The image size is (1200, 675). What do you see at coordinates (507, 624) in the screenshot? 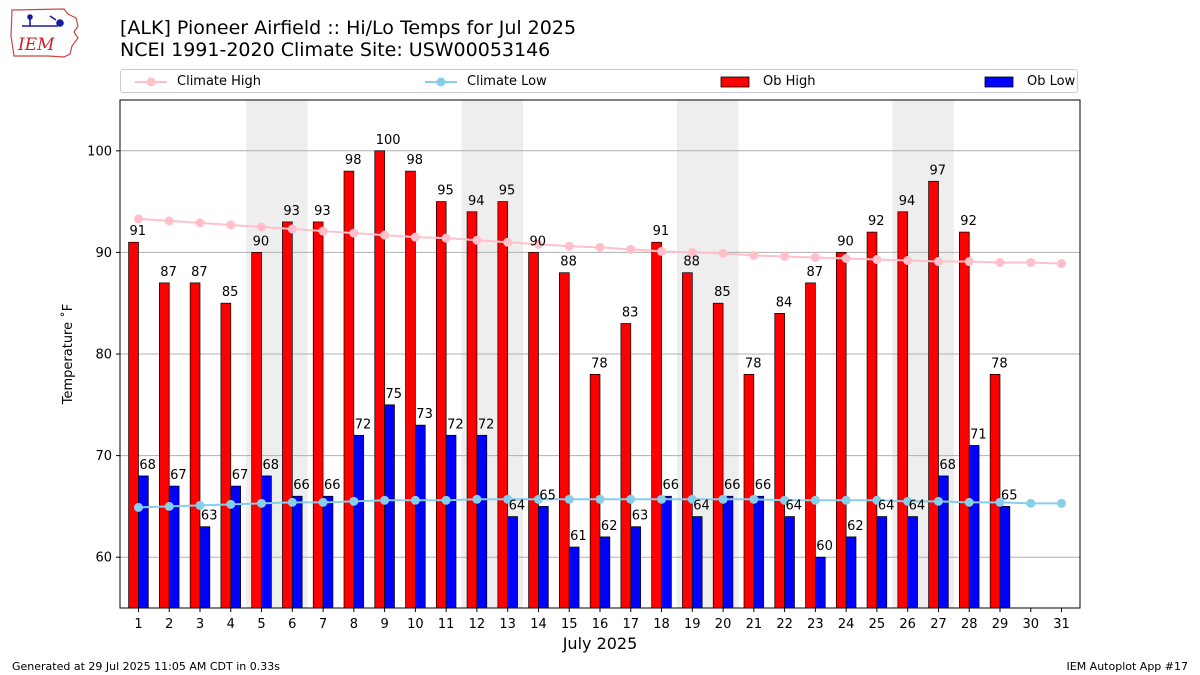
I see `xtick-label-13: 13` at bounding box center [507, 624].